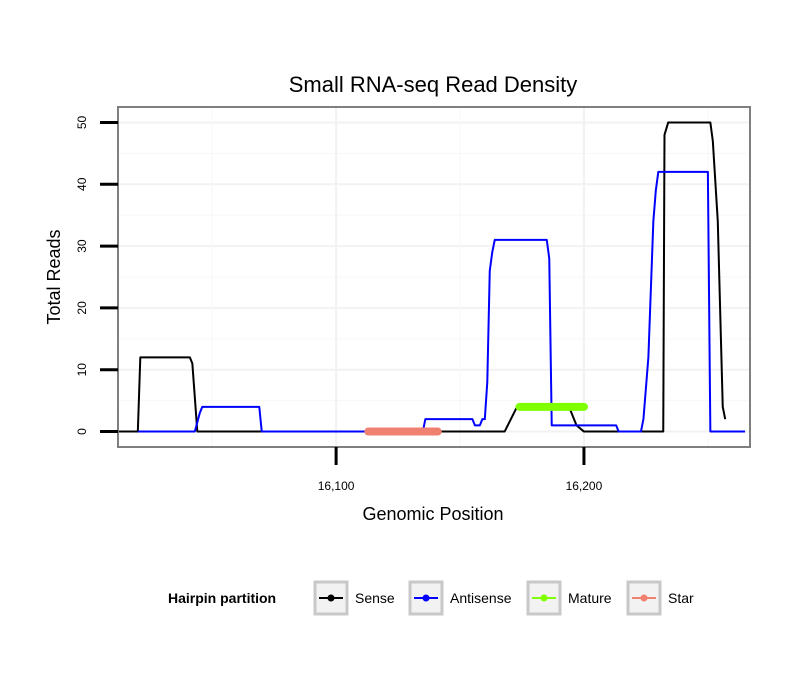 Image resolution: width=810 pixels, height=690 pixels. What do you see at coordinates (432, 514) in the screenshot?
I see `x-axis-title: Genomic Position` at bounding box center [432, 514].